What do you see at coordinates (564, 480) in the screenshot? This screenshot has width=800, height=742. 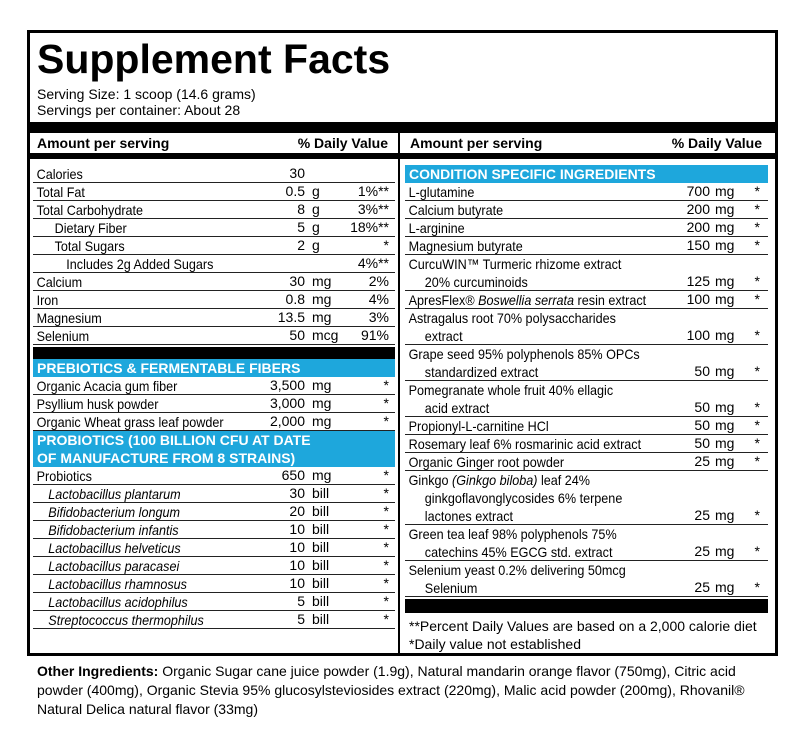 I see `name-part: leaf 24%` at bounding box center [564, 480].